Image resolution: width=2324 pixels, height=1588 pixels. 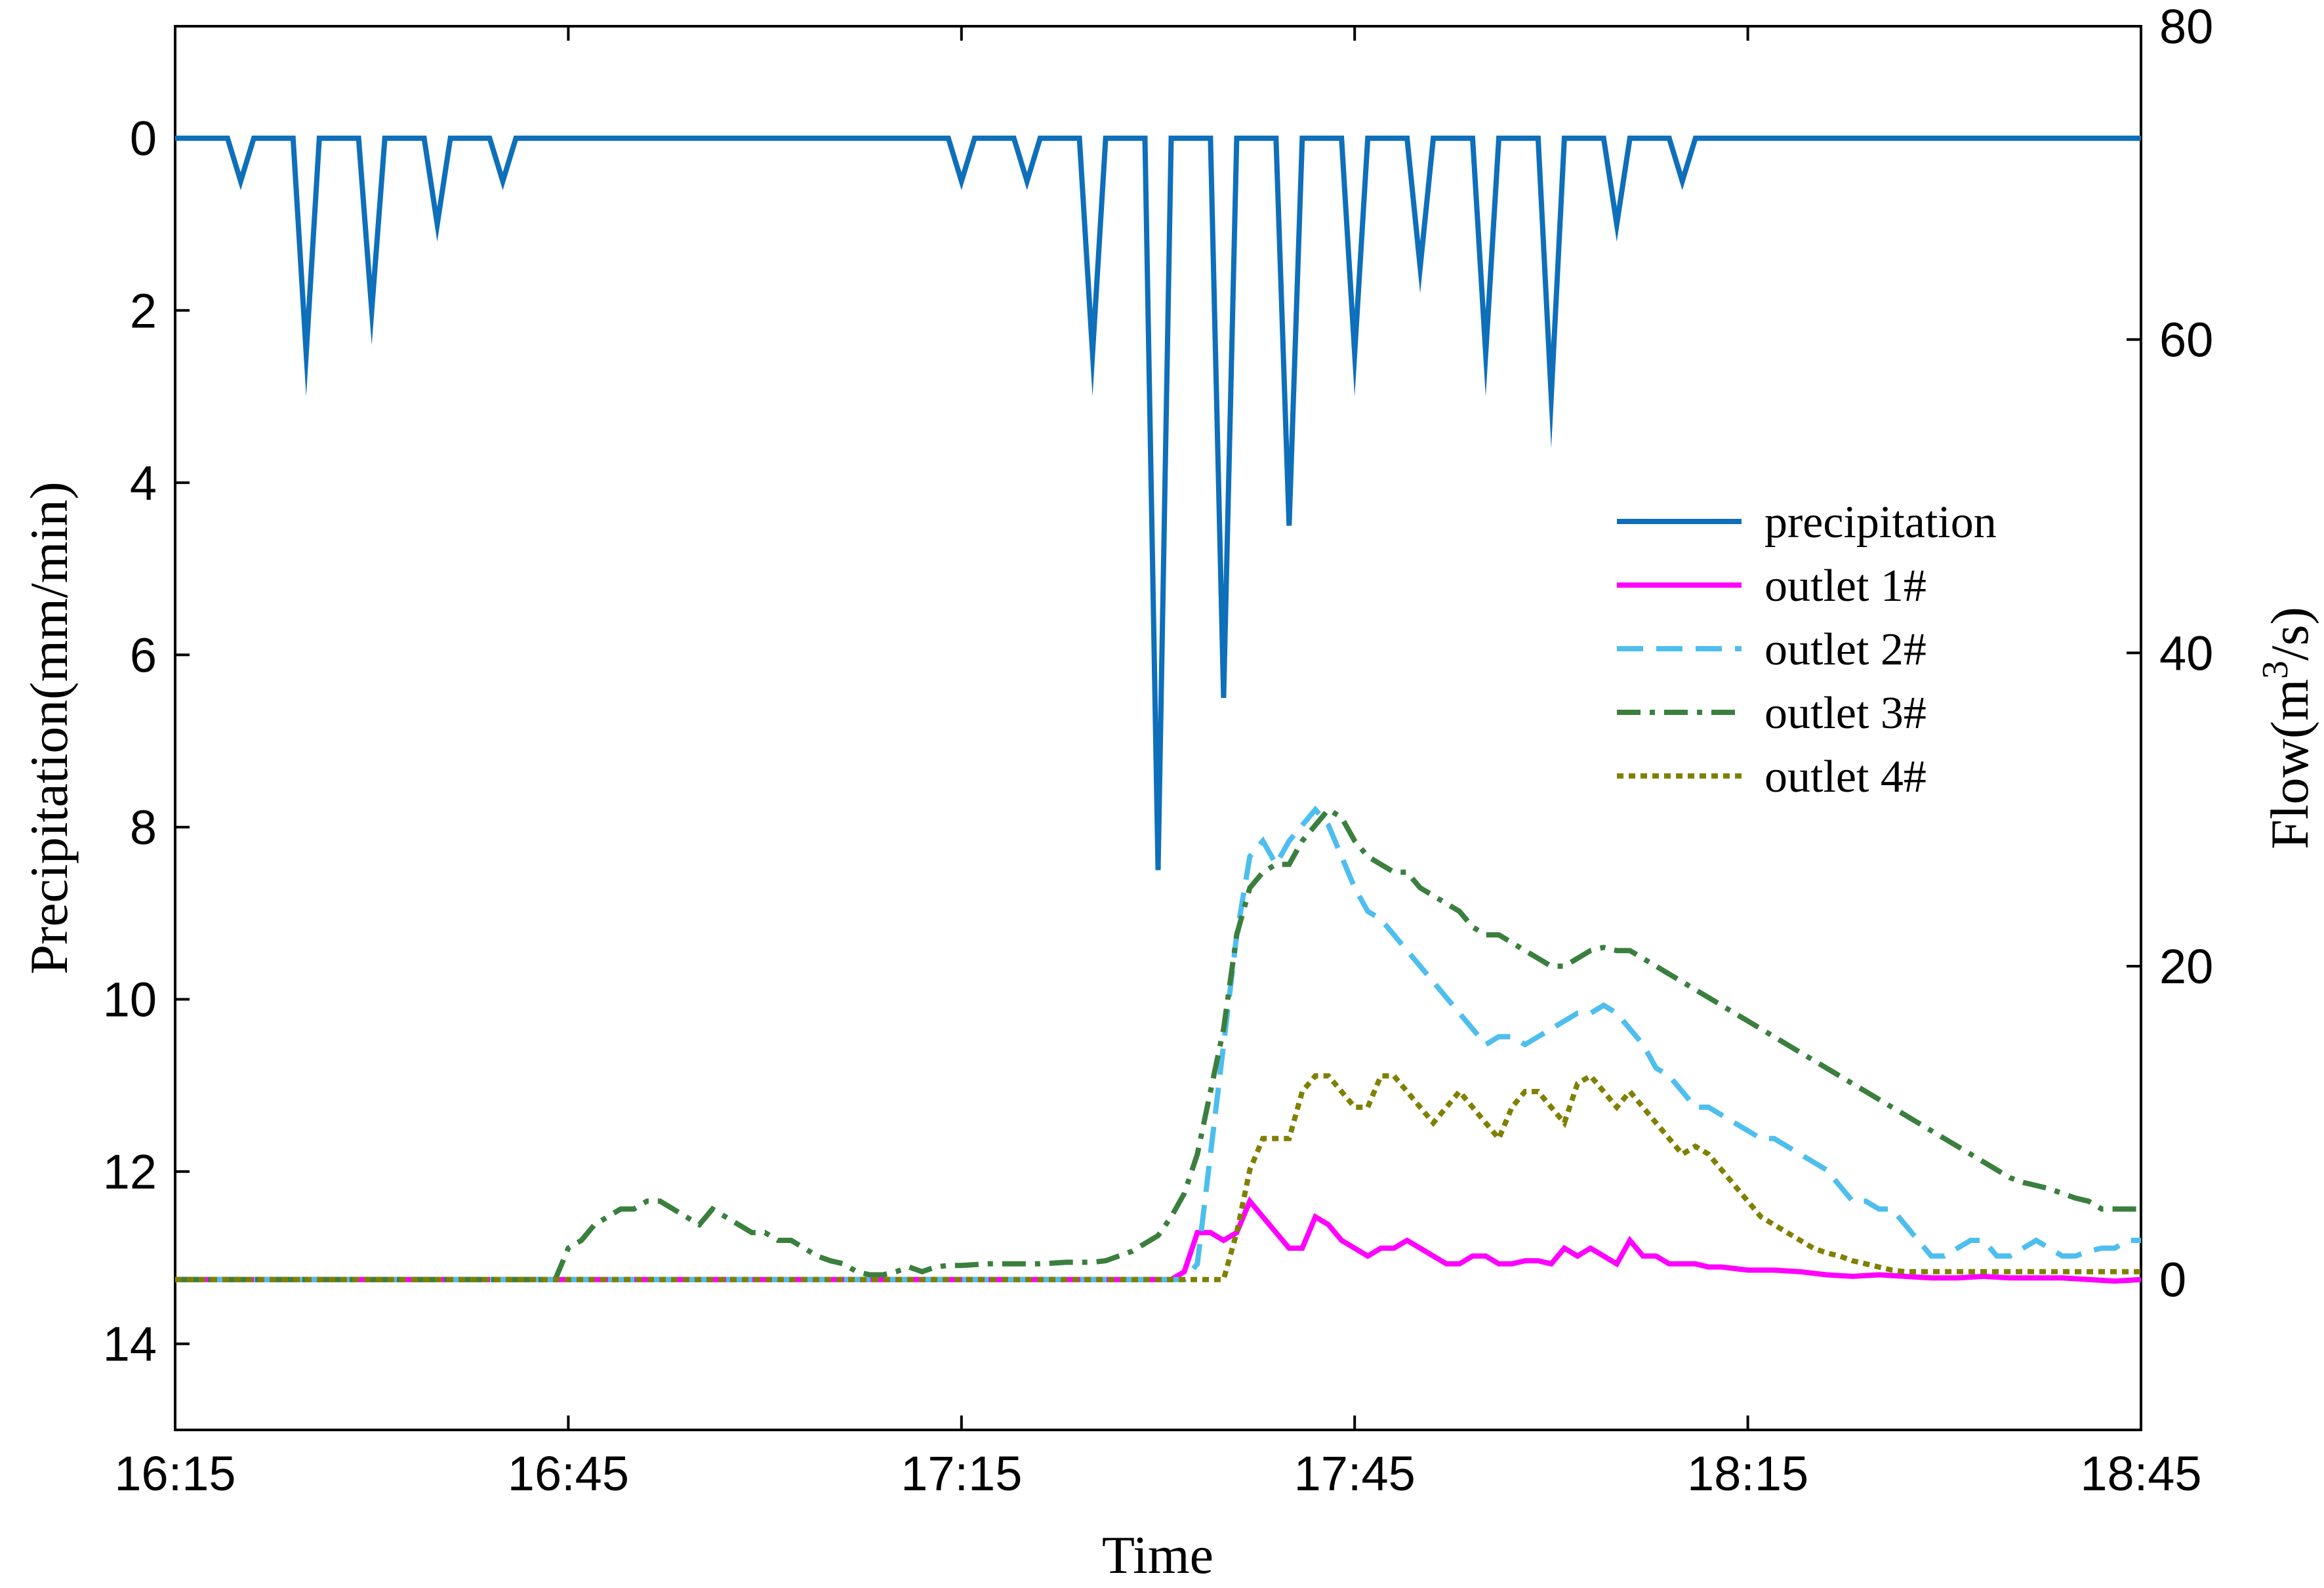 What do you see at coordinates (174, 1473) in the screenshot?
I see `x-tick-label: 16:15` at bounding box center [174, 1473].